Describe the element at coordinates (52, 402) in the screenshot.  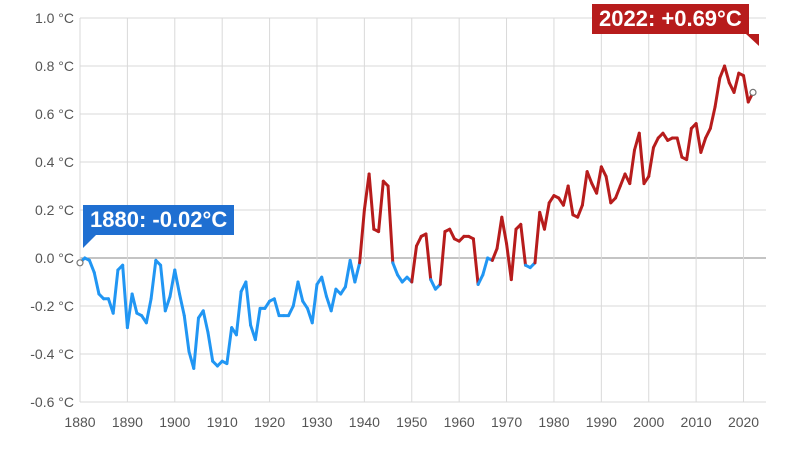
I see `y-tick-label: -0.6 °C` at that location.